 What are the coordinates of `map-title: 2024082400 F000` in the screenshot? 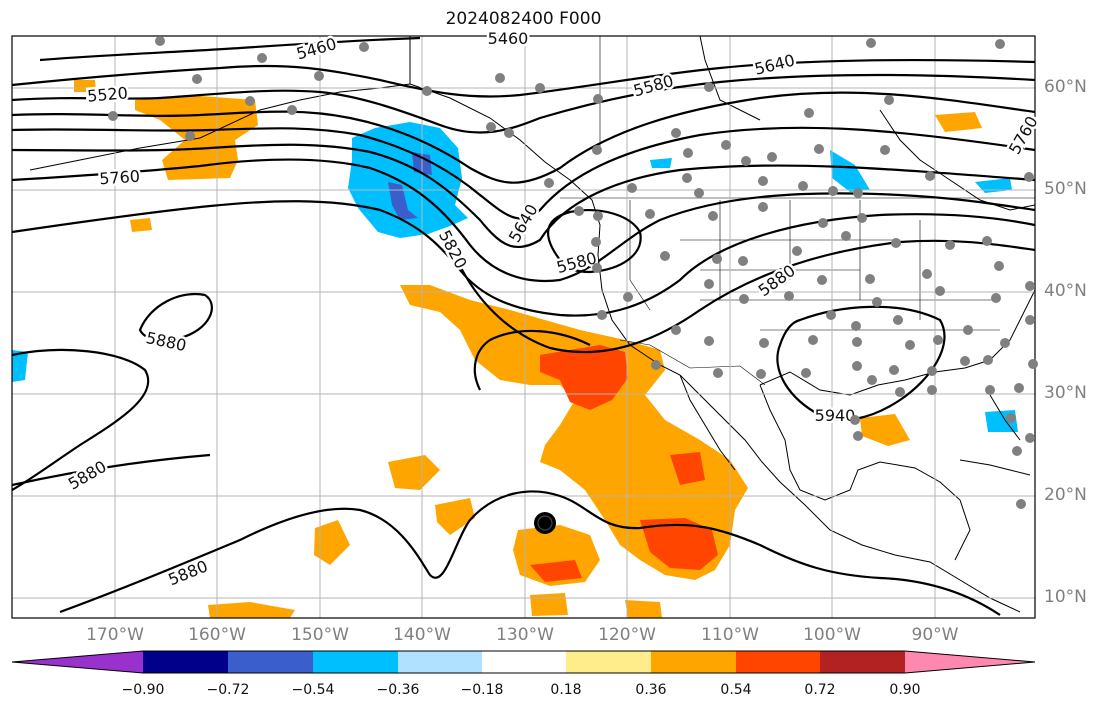 It's located at (523, 19).